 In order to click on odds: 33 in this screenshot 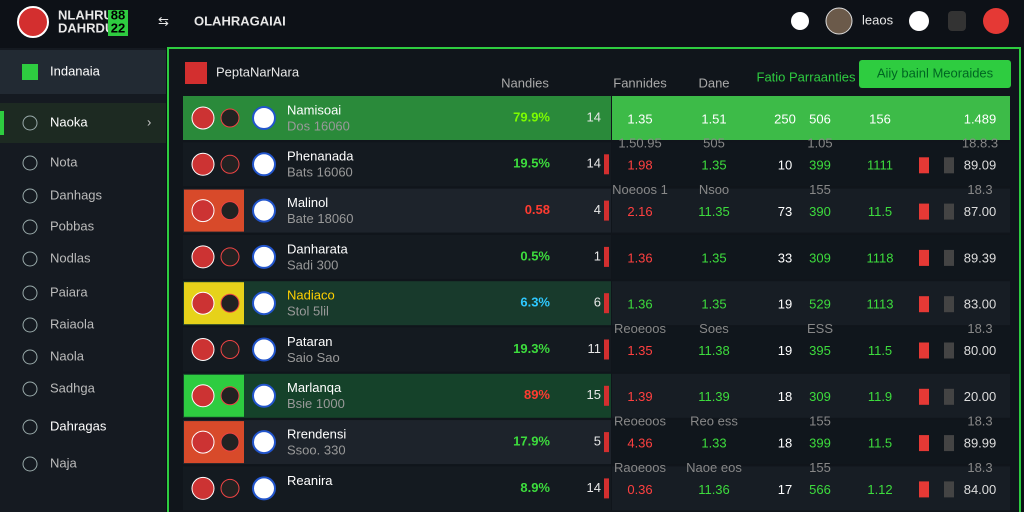, I will do `click(785, 257)`.